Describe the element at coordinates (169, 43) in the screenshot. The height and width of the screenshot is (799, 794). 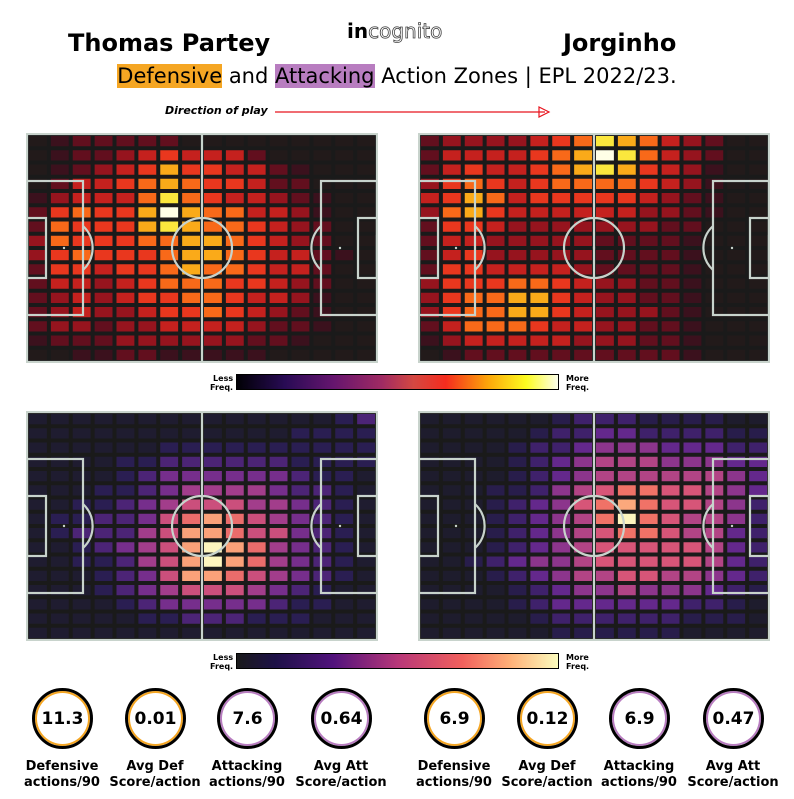
I see `player-left-name: Thomas Partey` at that location.